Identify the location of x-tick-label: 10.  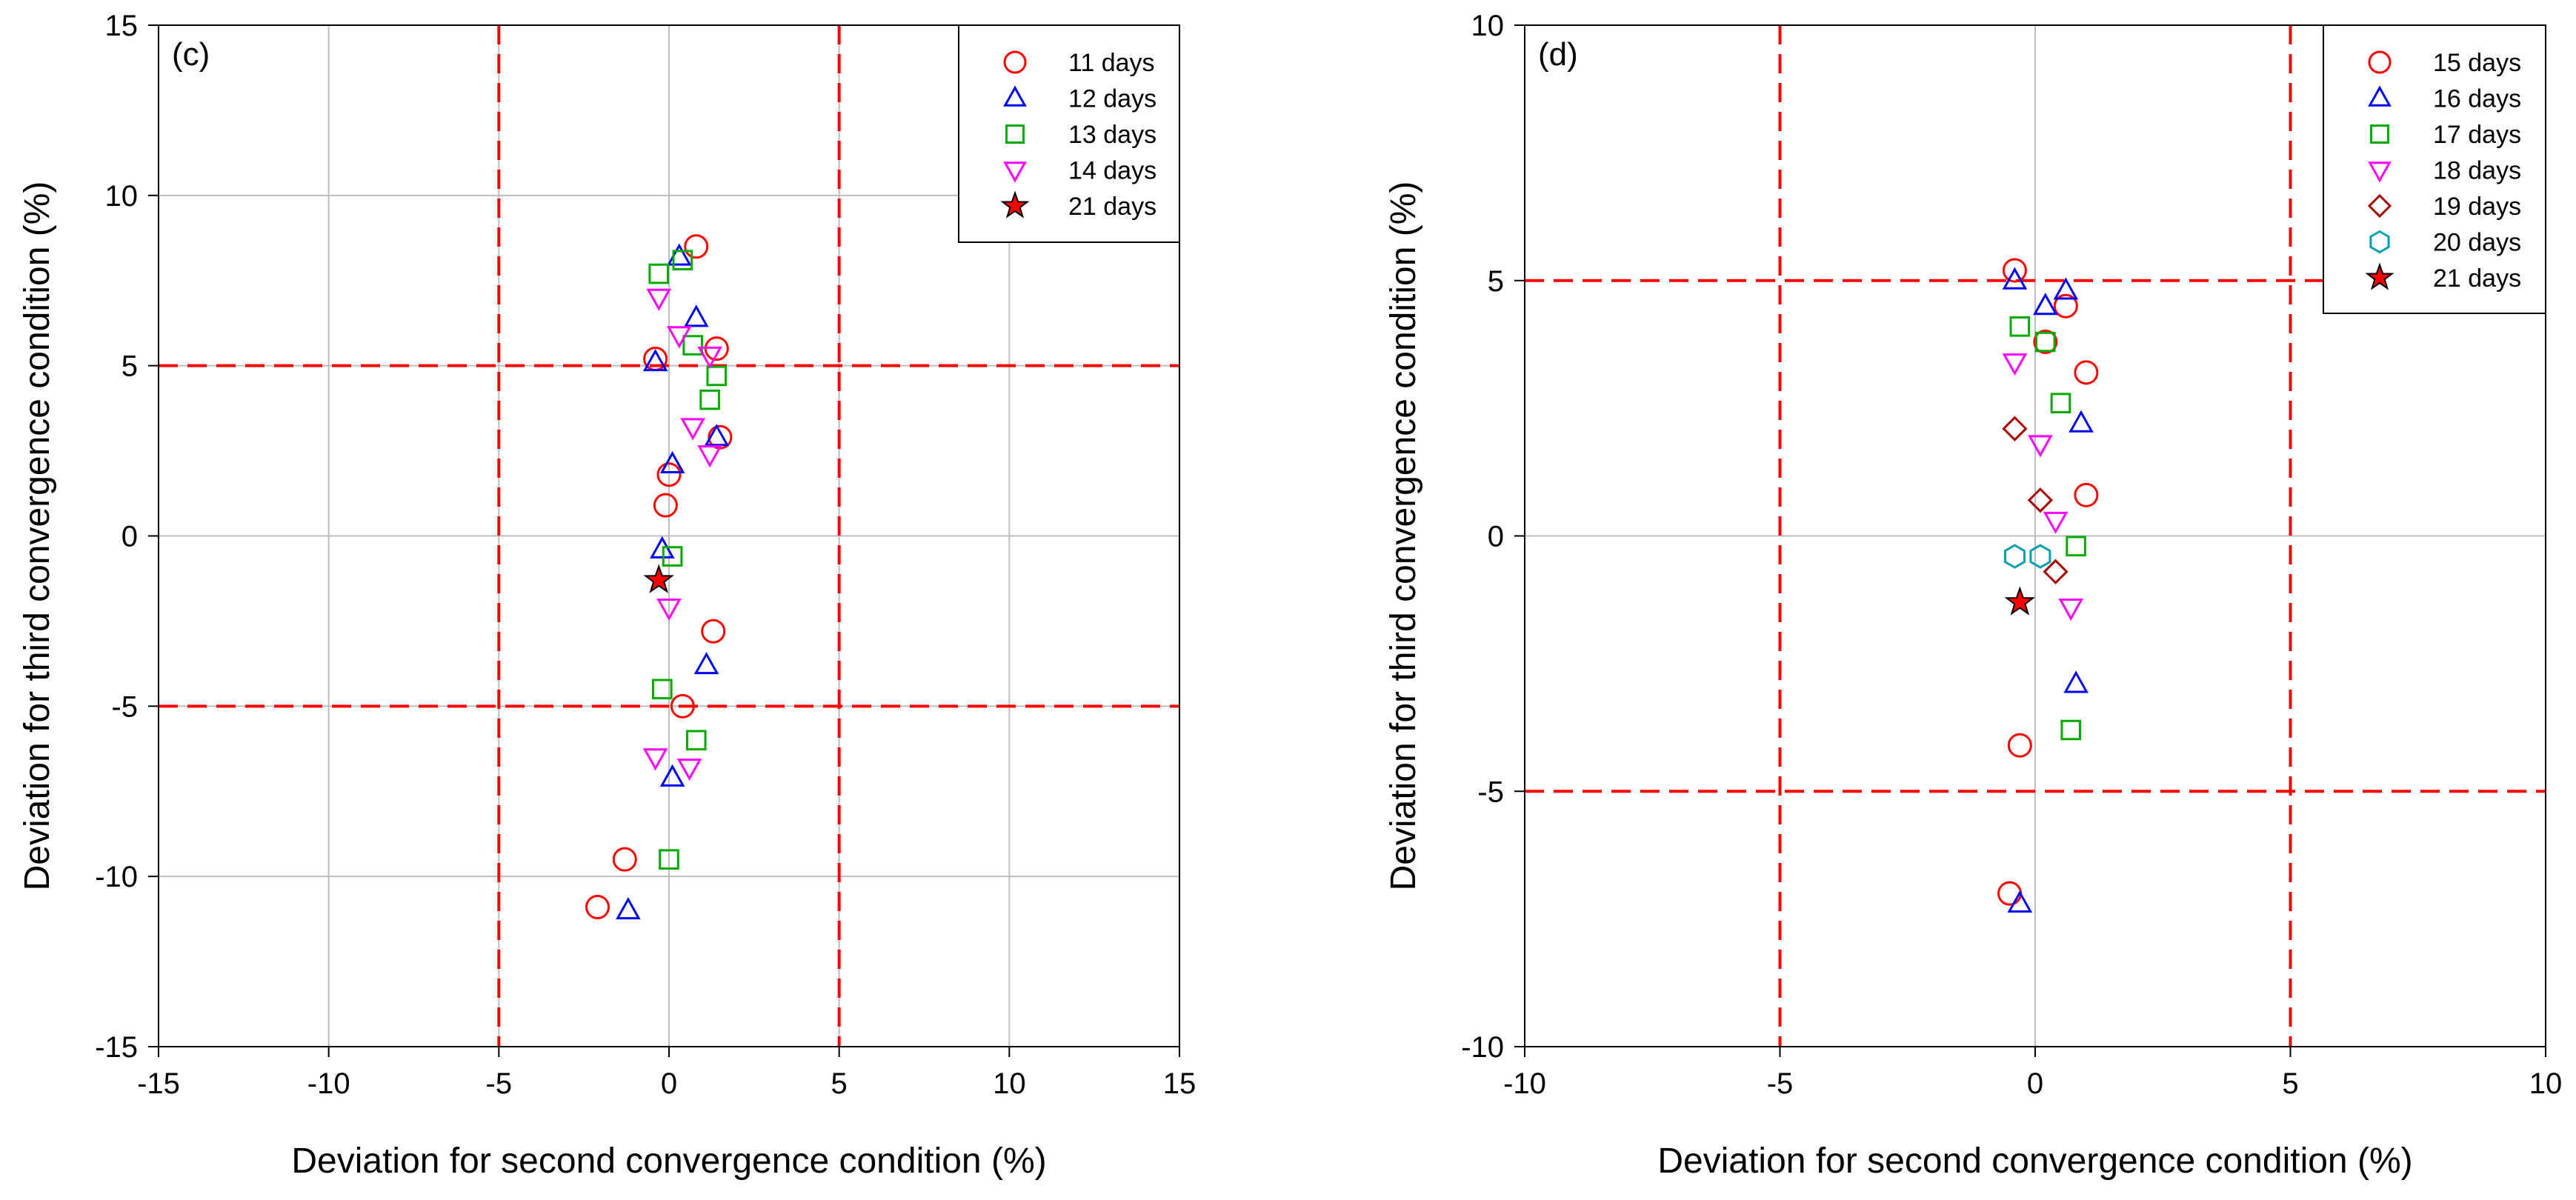
(2546, 1083).